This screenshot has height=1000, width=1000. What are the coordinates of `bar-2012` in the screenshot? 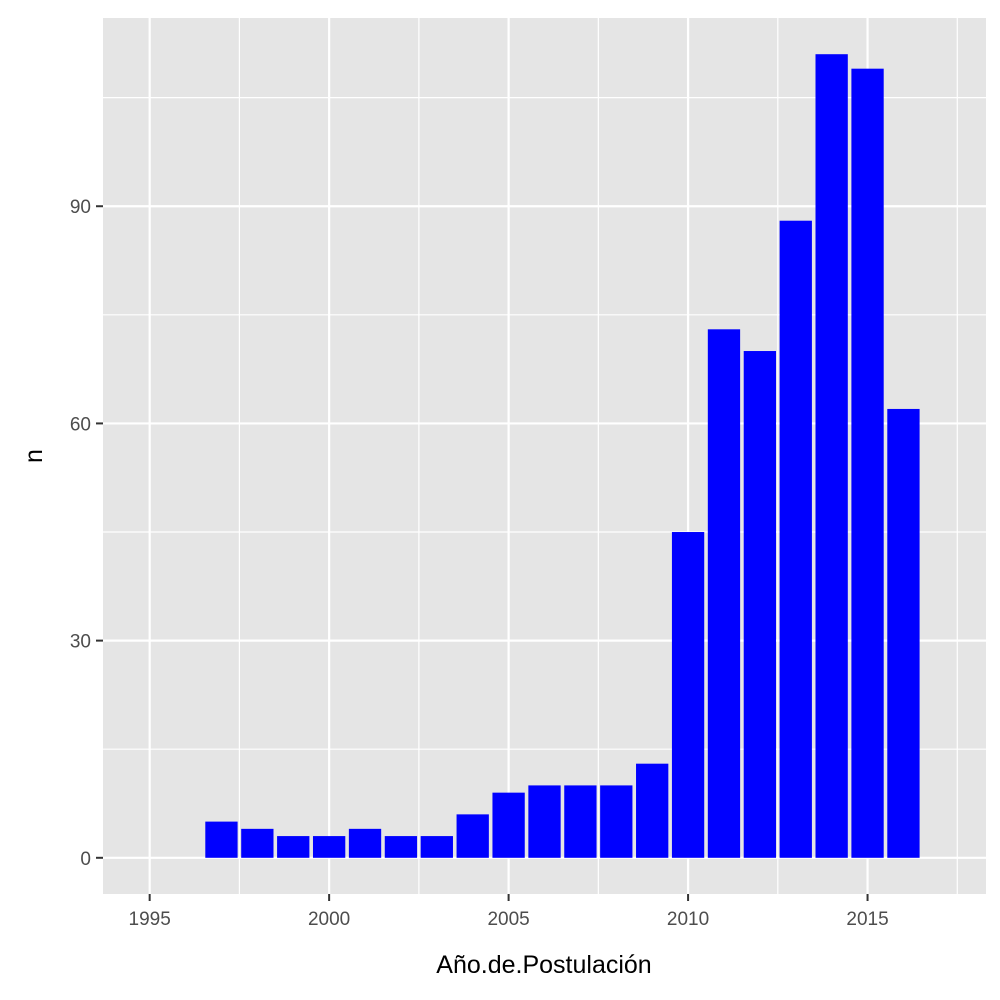 It's located at (760, 604).